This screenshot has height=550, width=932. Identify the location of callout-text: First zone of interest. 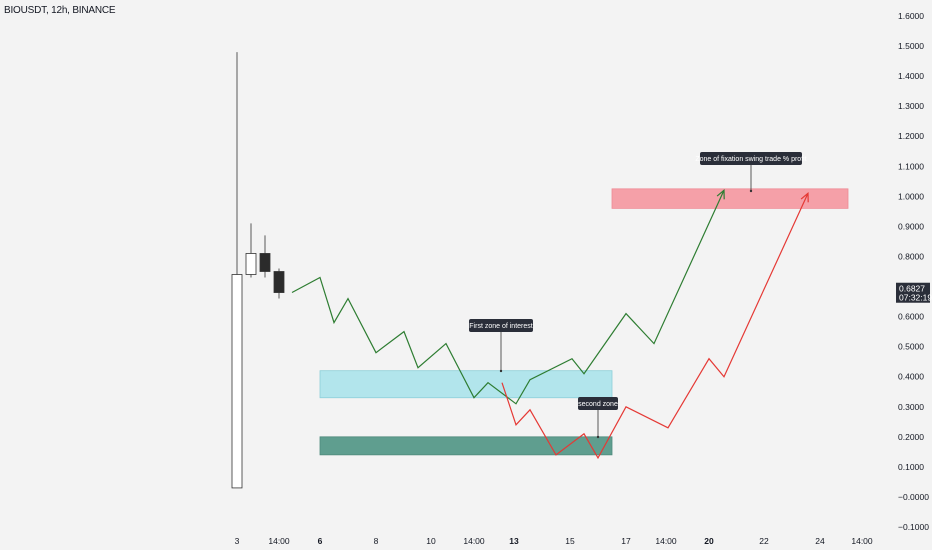
(500, 326).